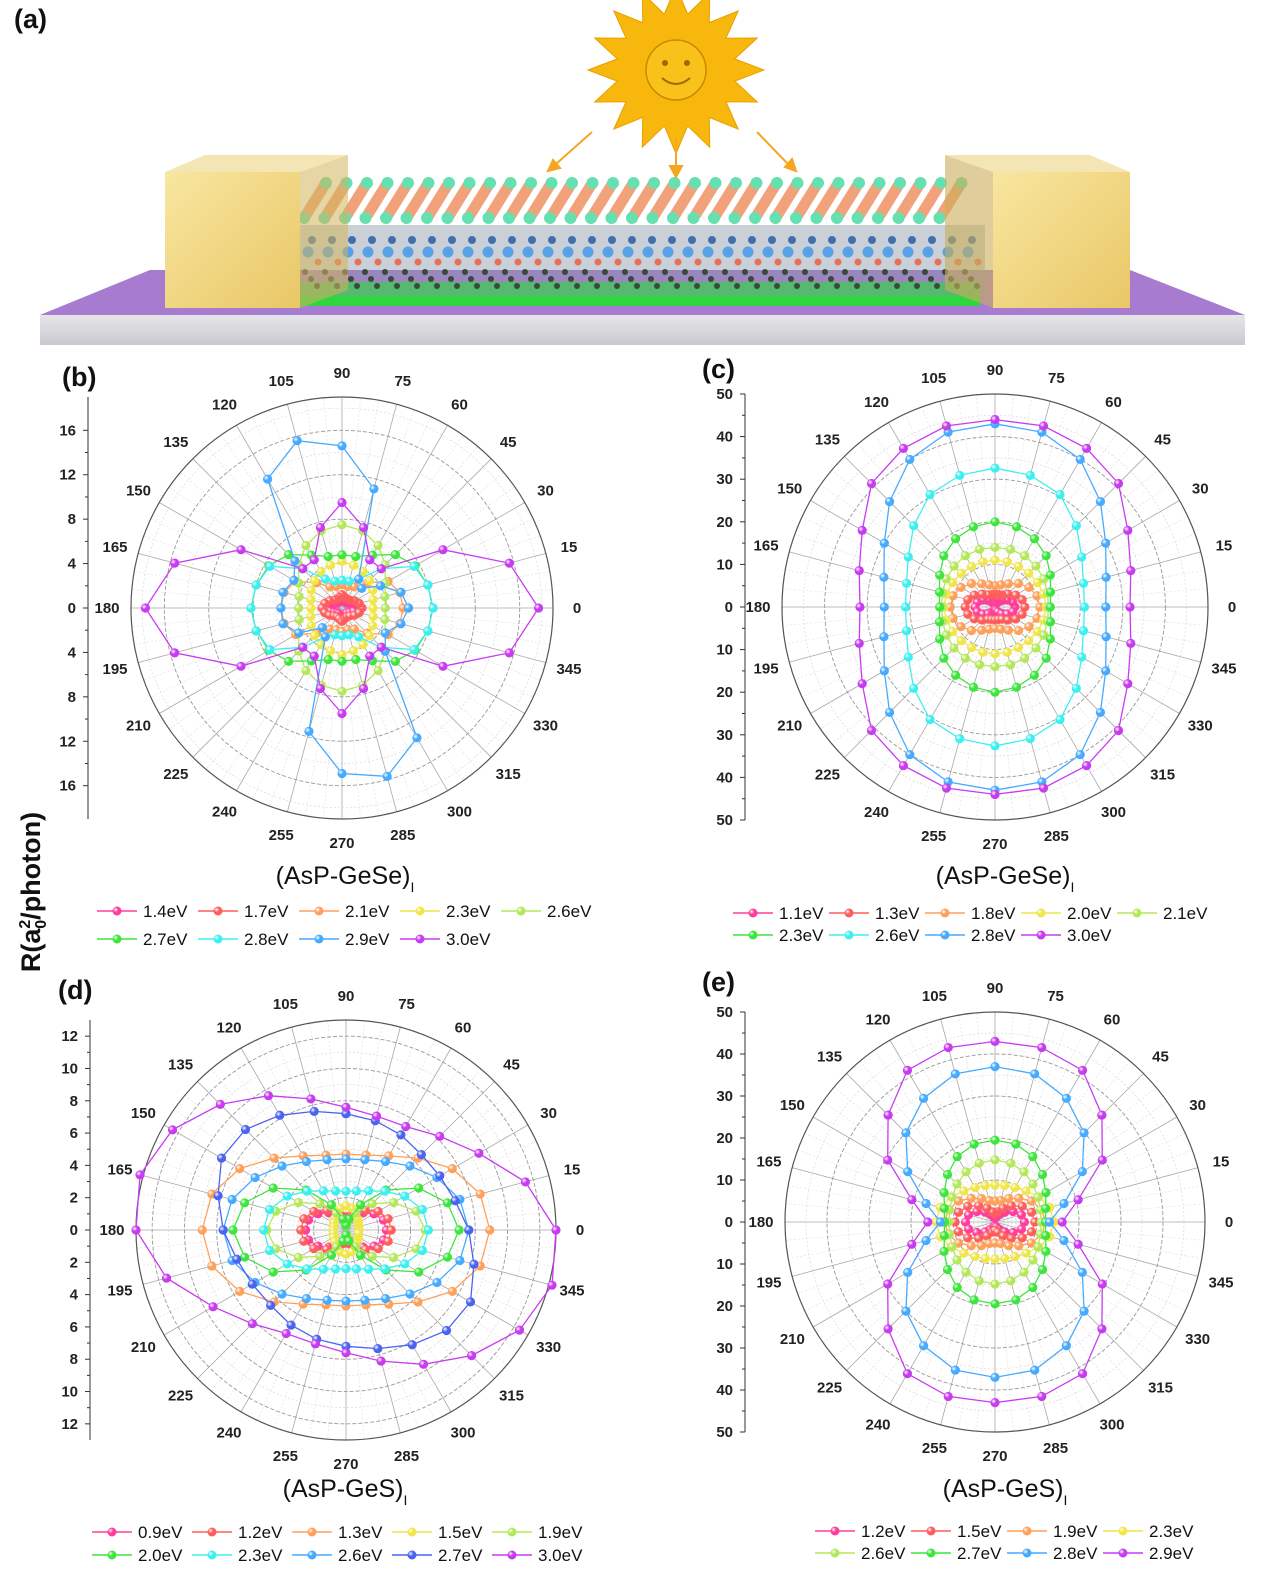 The height and width of the screenshot is (1586, 1268). What do you see at coordinates (724, 1348) in the screenshot?
I see `radial-tick-label: 30` at bounding box center [724, 1348].